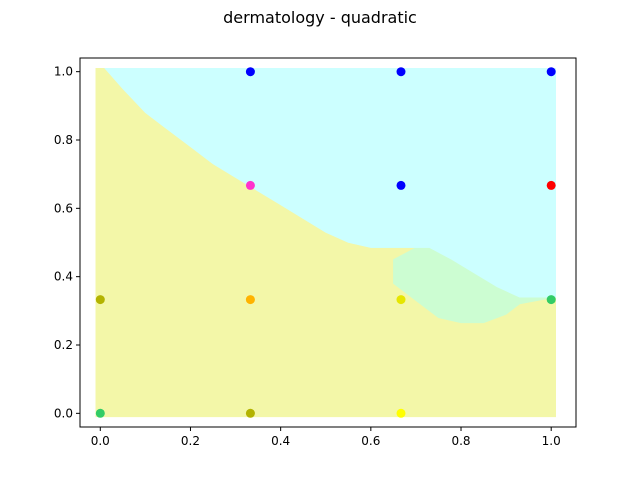  Describe the element at coordinates (67, 242) in the screenshot. I see `y-axis: 0.0 0.2 0.4 0.6 0.8 1.0` at that location.